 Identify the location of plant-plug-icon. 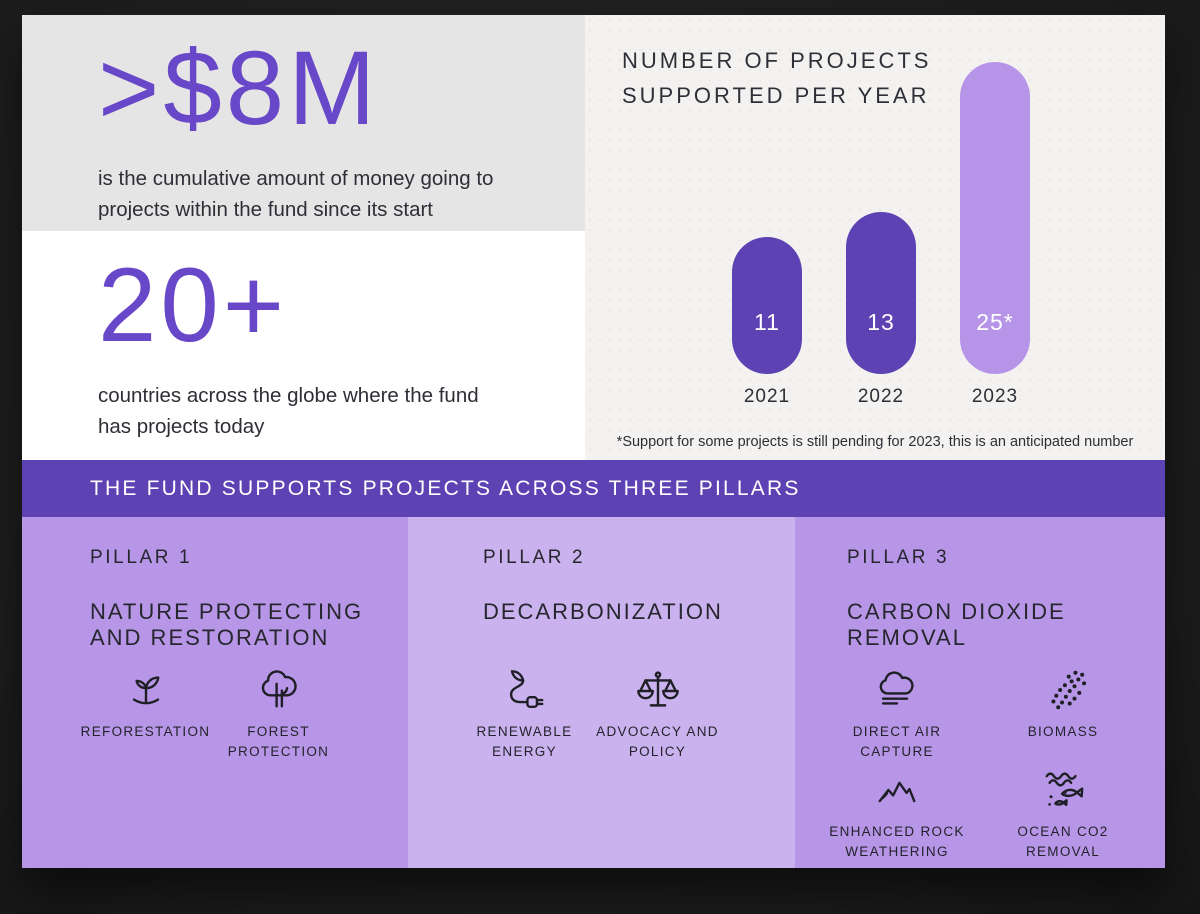
(526, 689).